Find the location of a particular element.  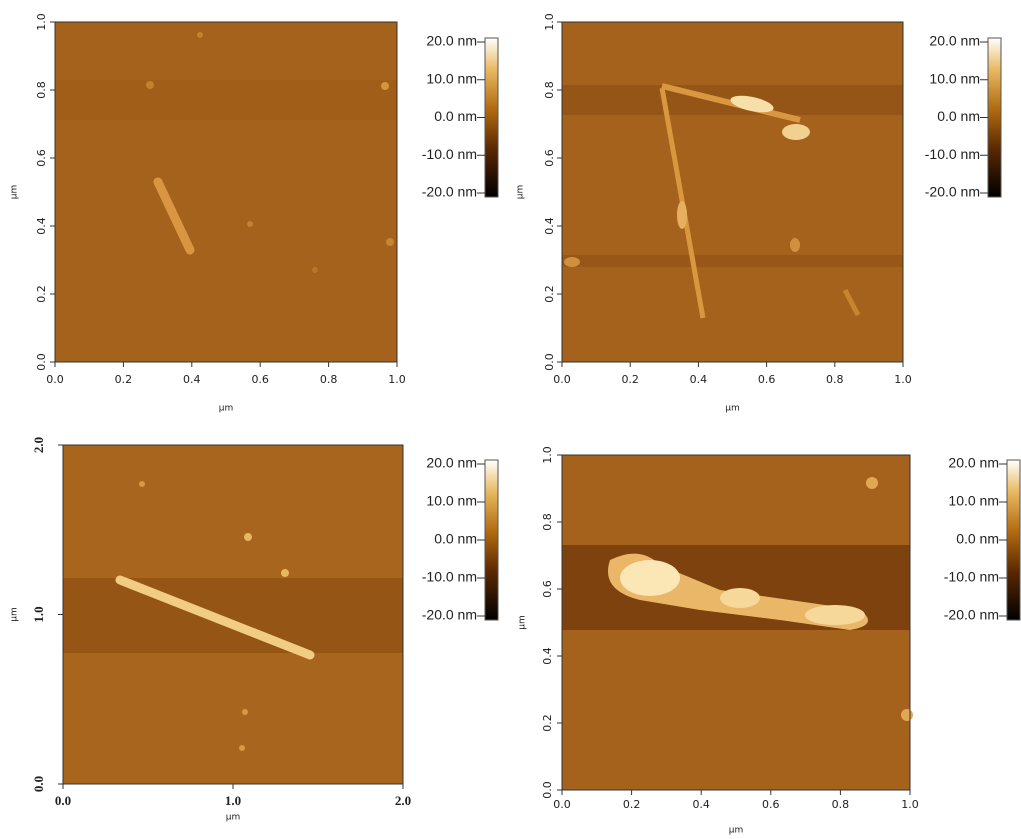

y-tick-label: 2.0 is located at coordinates (38, 445).